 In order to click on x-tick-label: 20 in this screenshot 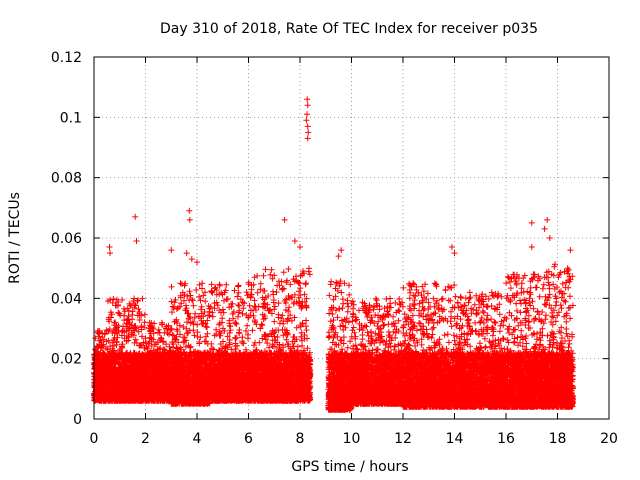, I will do `click(609, 439)`.